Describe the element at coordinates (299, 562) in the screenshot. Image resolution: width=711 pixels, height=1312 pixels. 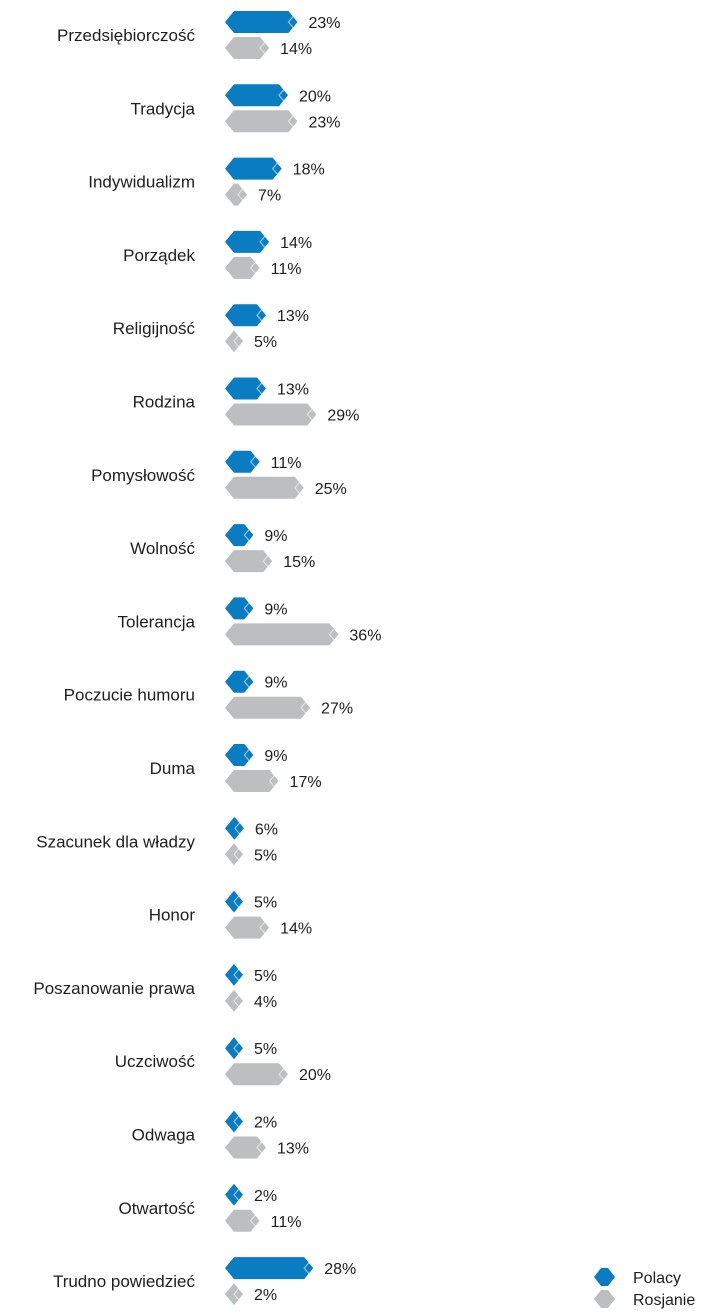
I see `value-label-rosjanie: 15%` at that location.